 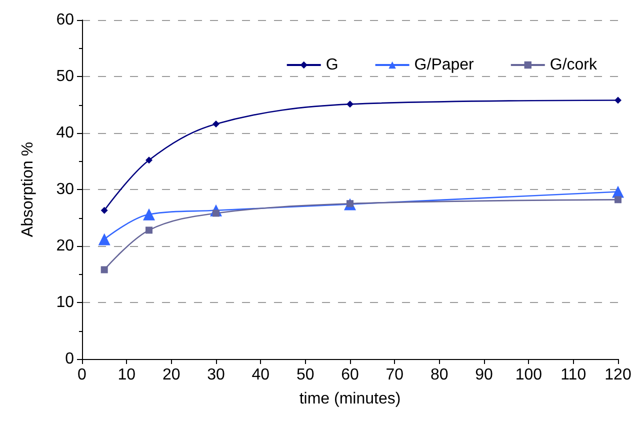 I want to click on x-tick-label: 20, so click(x=171, y=375).